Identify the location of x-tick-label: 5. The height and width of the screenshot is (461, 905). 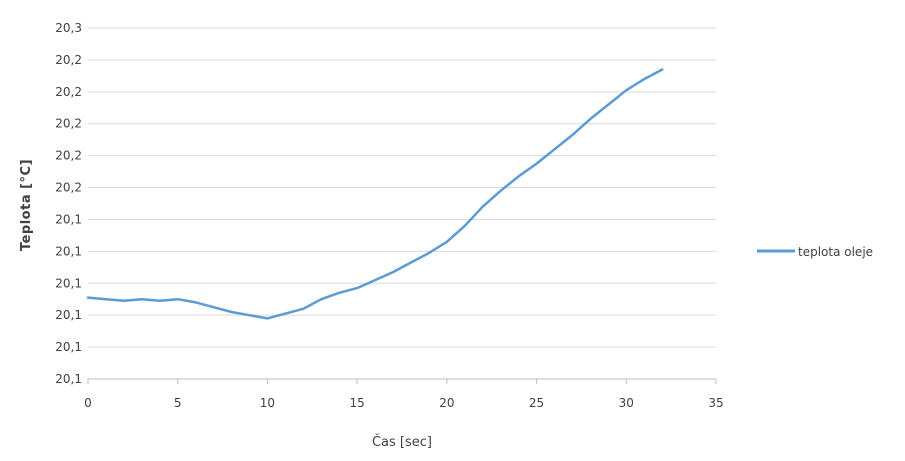
(178, 403).